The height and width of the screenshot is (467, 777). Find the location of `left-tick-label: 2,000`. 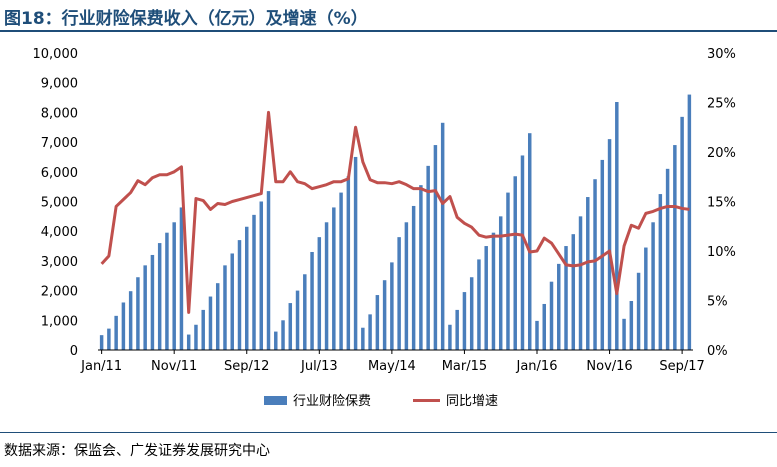

left-tick-label: 2,000 is located at coordinates (59, 292).